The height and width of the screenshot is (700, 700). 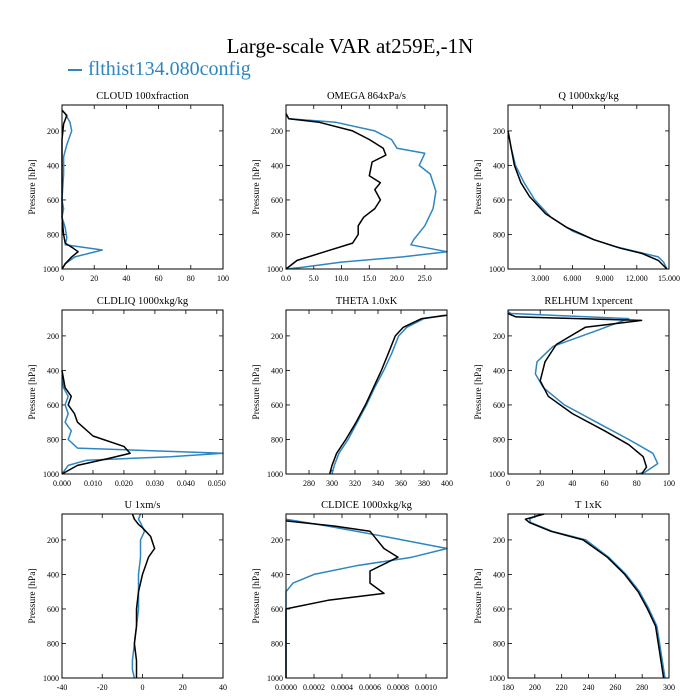 What do you see at coordinates (75, 70) in the screenshot?
I see `legend-line-swatch` at bounding box center [75, 70].